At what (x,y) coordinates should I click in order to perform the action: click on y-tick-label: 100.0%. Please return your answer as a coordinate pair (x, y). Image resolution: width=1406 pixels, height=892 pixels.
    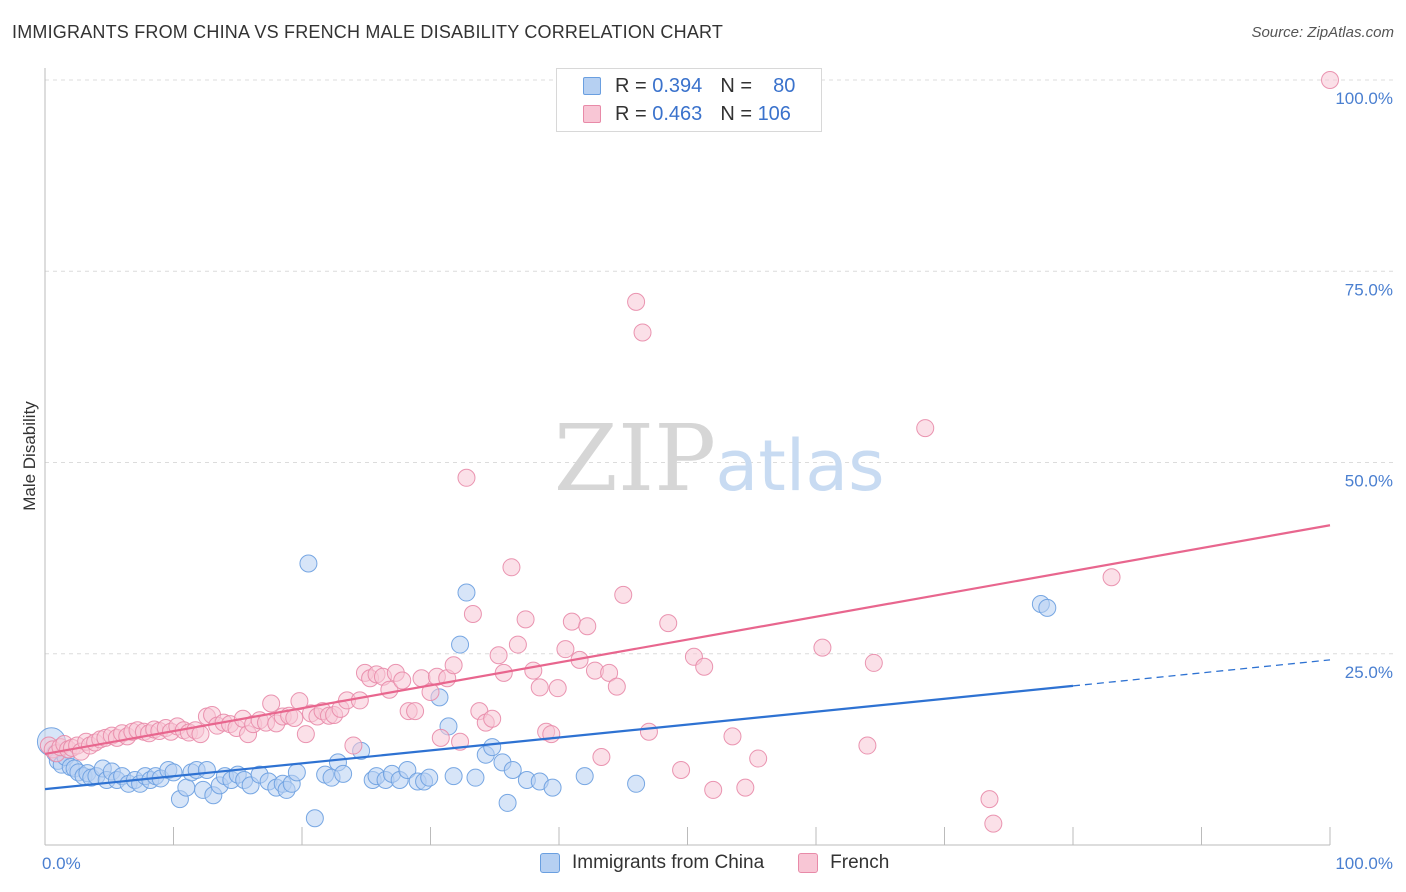
    Looking at the image, I should click on (1364, 98).